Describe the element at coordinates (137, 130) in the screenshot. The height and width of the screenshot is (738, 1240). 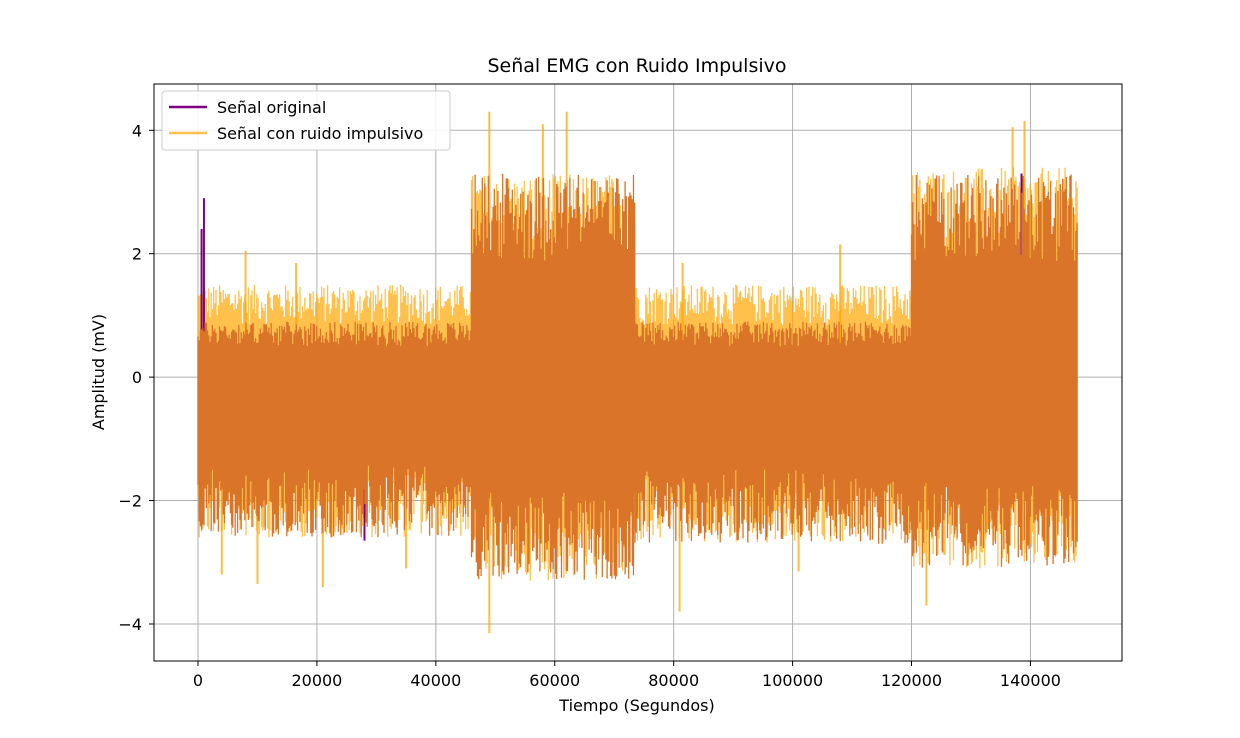
I see `y-tick-label: 4` at that location.